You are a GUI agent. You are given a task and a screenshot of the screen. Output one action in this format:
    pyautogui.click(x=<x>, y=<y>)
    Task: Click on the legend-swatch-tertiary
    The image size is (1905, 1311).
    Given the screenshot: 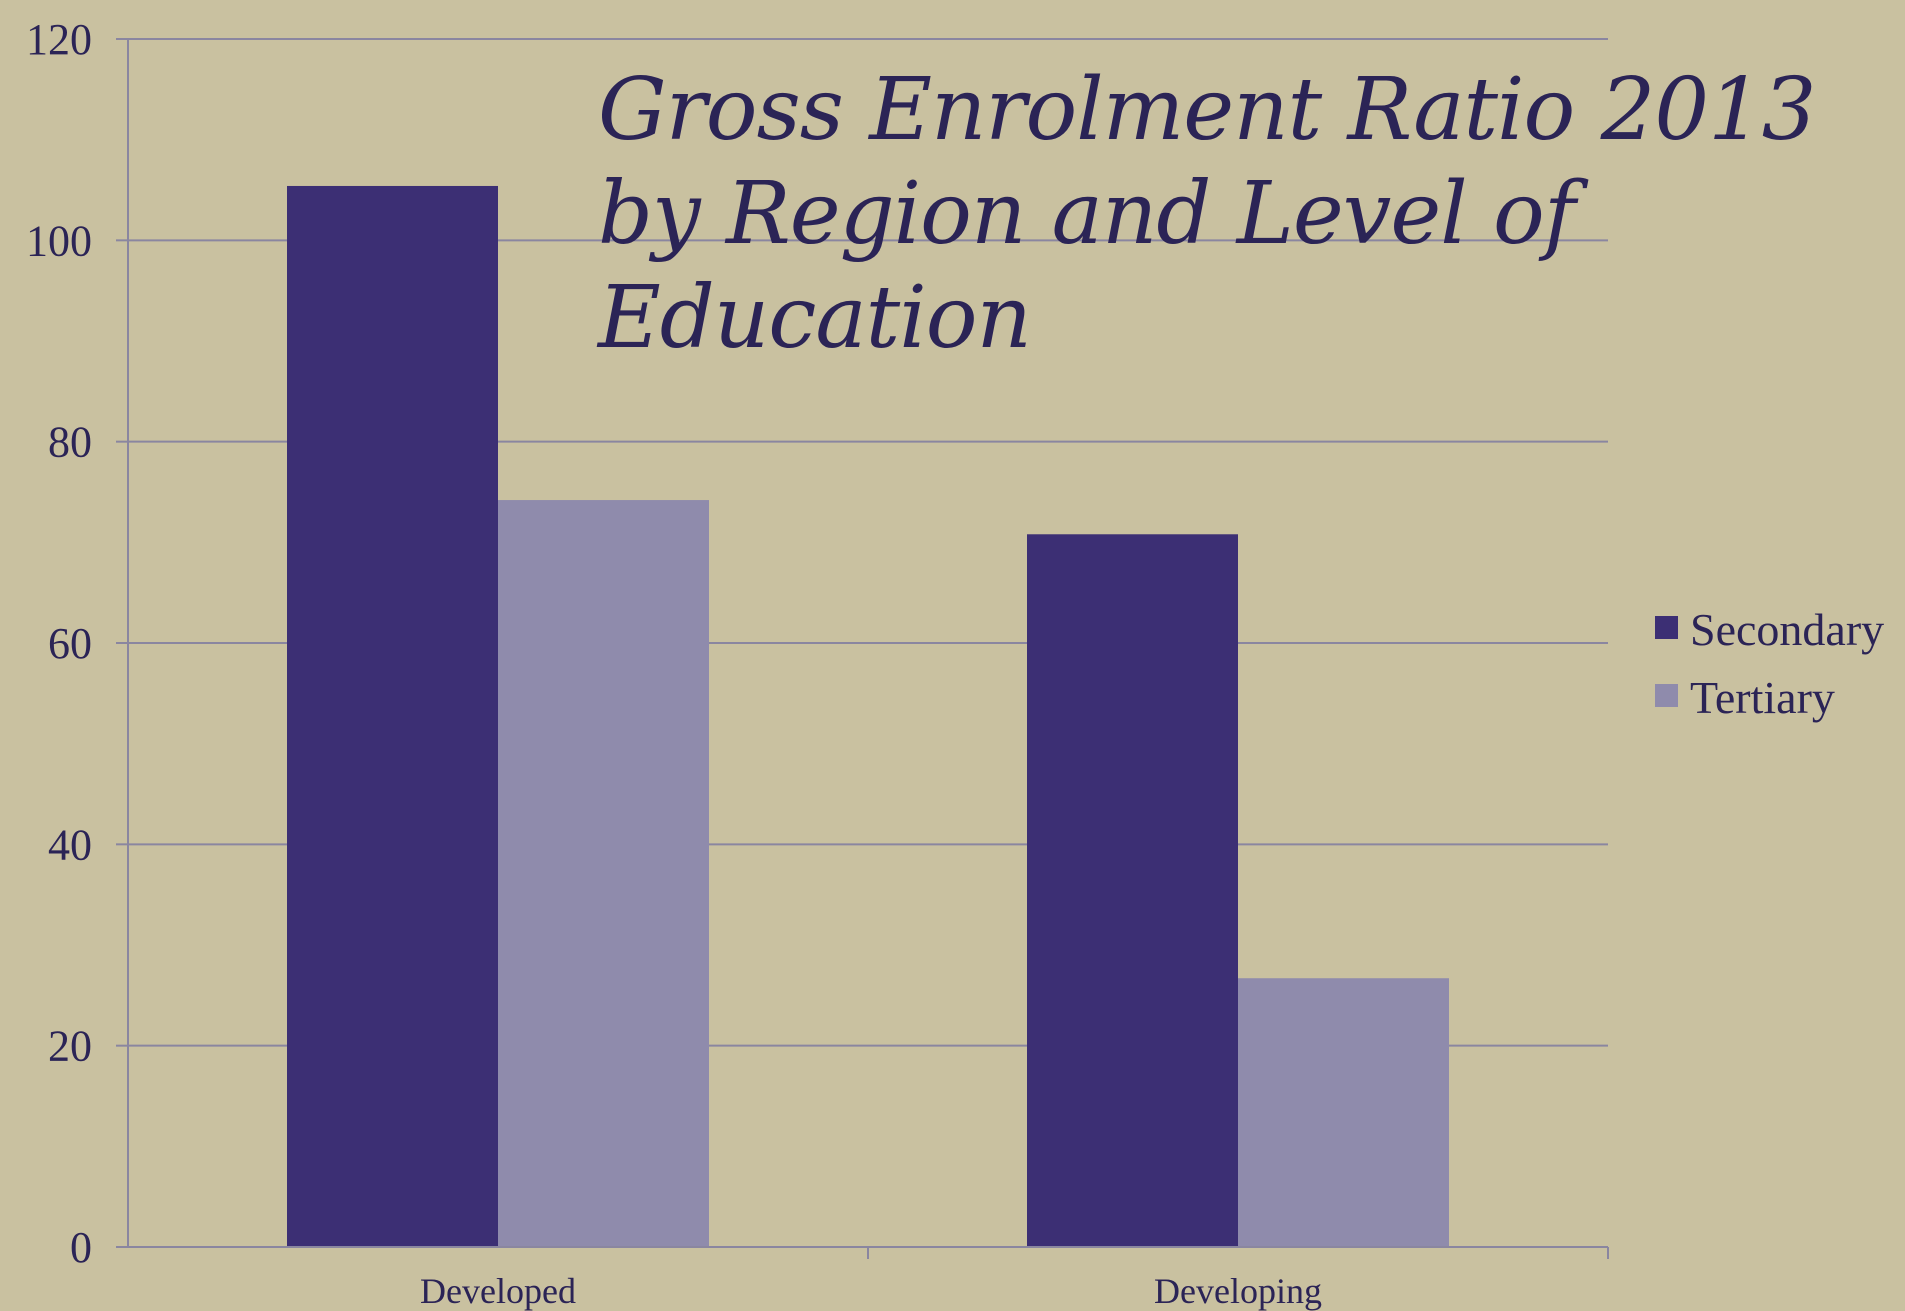 What is the action you would take?
    pyautogui.click(x=1666, y=695)
    